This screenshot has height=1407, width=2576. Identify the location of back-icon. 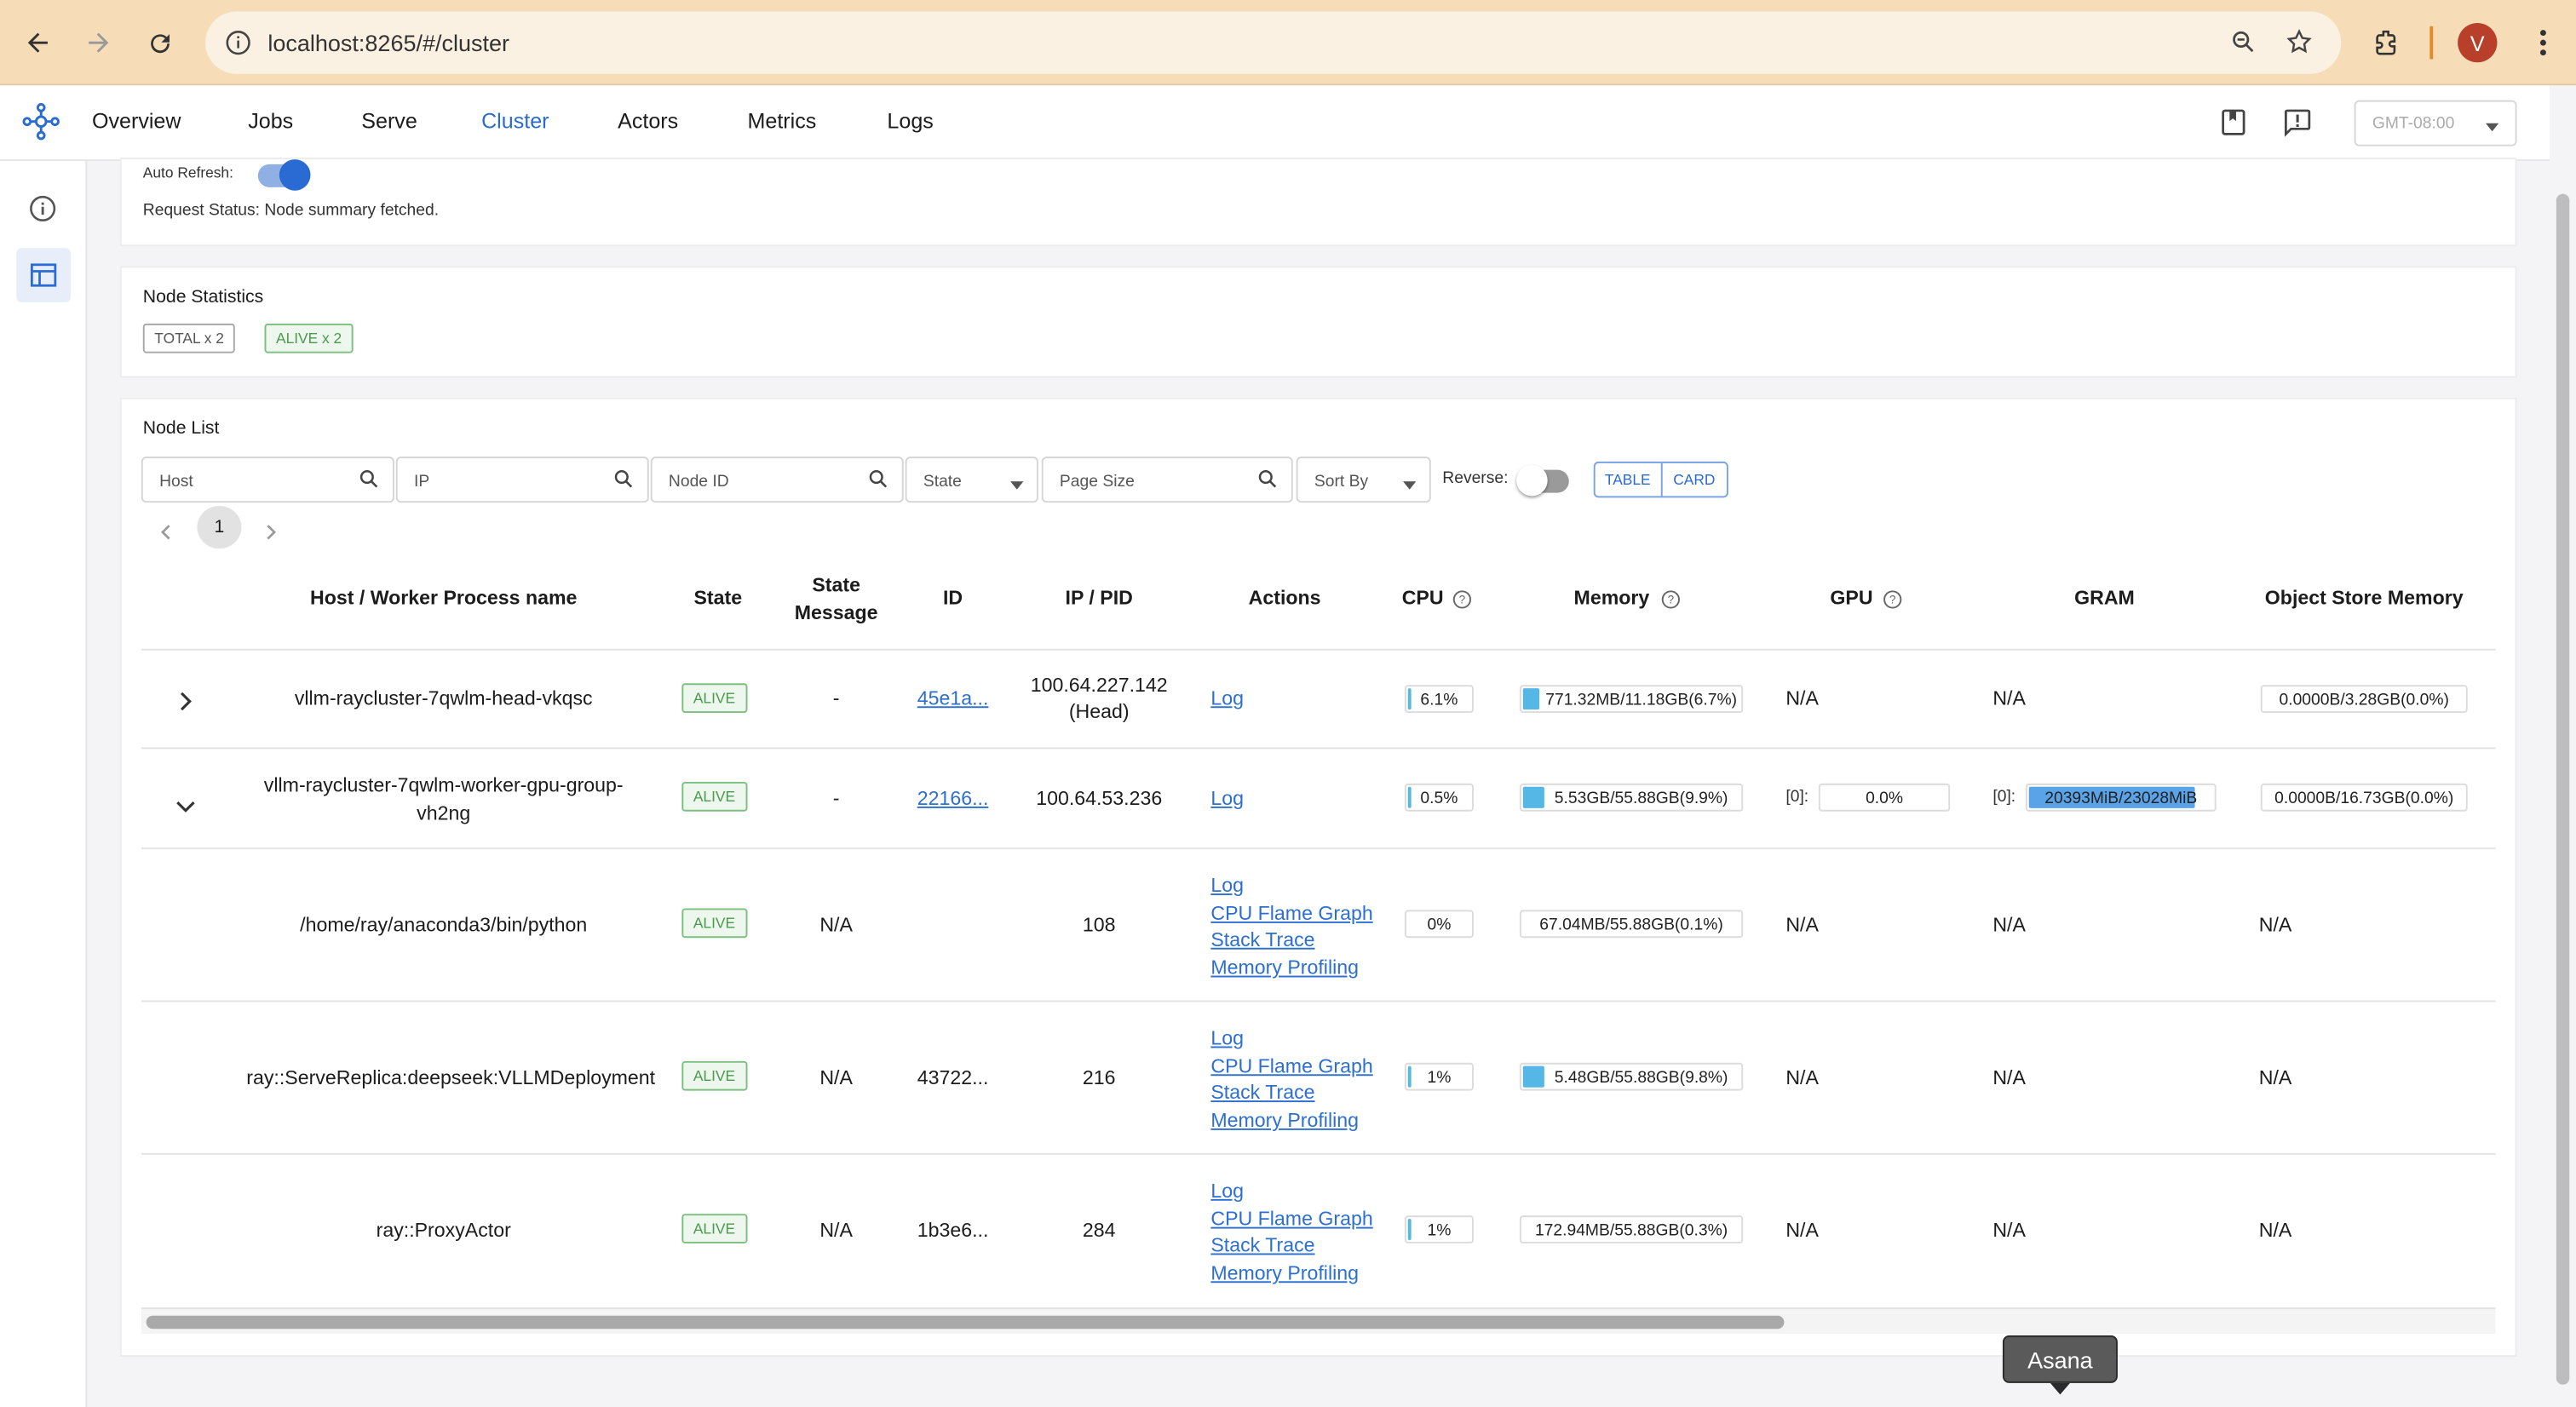
(38, 42).